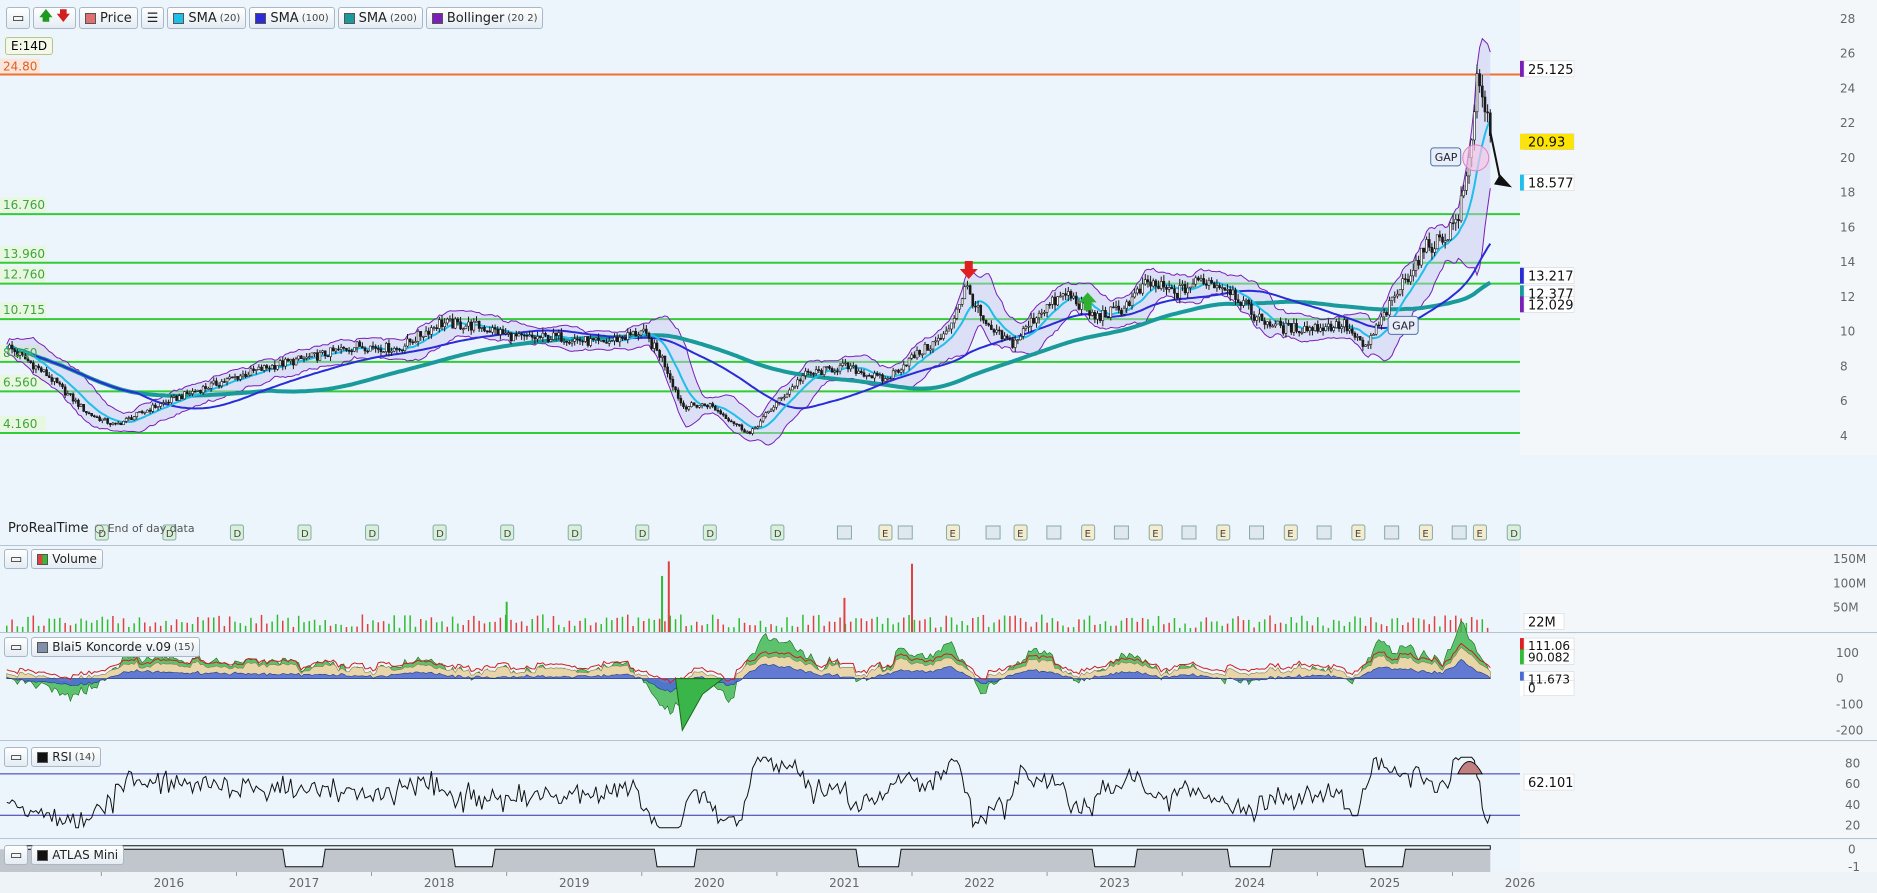 Image resolution: width=1877 pixels, height=893 pixels. What do you see at coordinates (16, 559) in the screenshot?
I see `volume-menu-button: ▭` at bounding box center [16, 559].